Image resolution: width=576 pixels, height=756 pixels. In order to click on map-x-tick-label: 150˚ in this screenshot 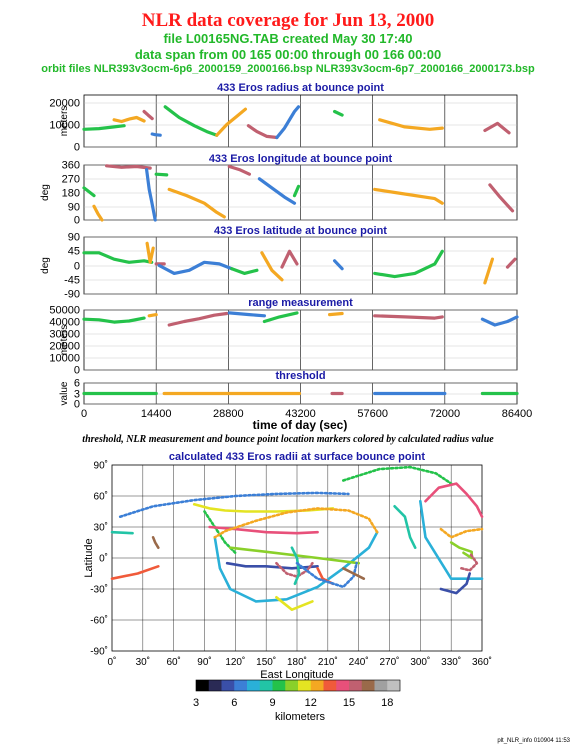, I will do `click(266, 662)`.